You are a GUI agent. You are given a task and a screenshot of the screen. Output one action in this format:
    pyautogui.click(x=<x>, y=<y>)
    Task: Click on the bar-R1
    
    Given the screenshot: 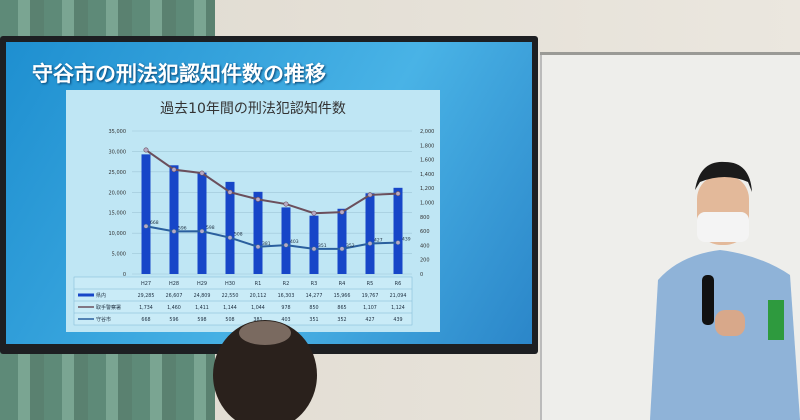 What is the action you would take?
    pyautogui.click(x=258, y=232)
    